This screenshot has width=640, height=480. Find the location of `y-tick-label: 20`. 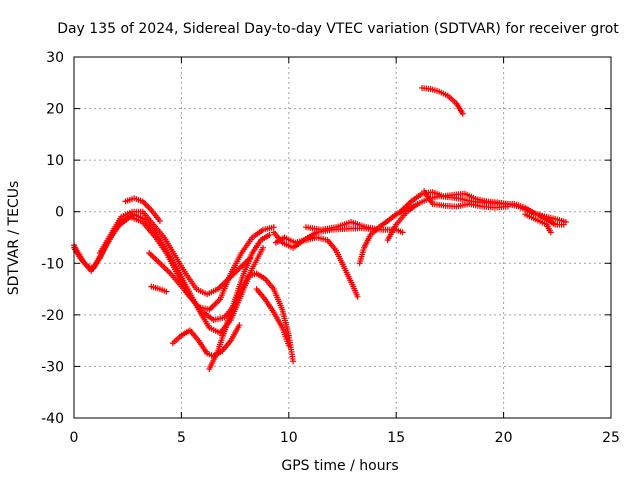

y-tick-label: 20 is located at coordinates (55, 110).